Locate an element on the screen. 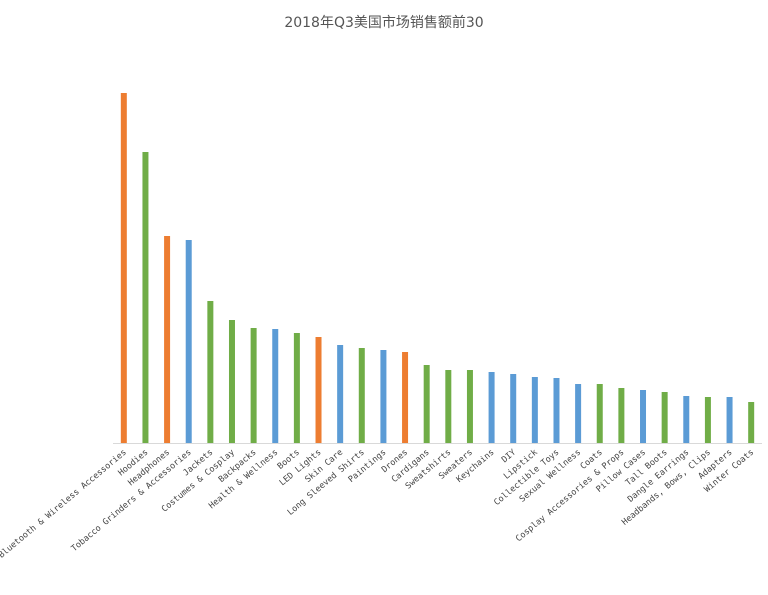 The height and width of the screenshot is (595, 768). chart-title: 2018年Q3美国市场销售额前30 is located at coordinates (383, 22).